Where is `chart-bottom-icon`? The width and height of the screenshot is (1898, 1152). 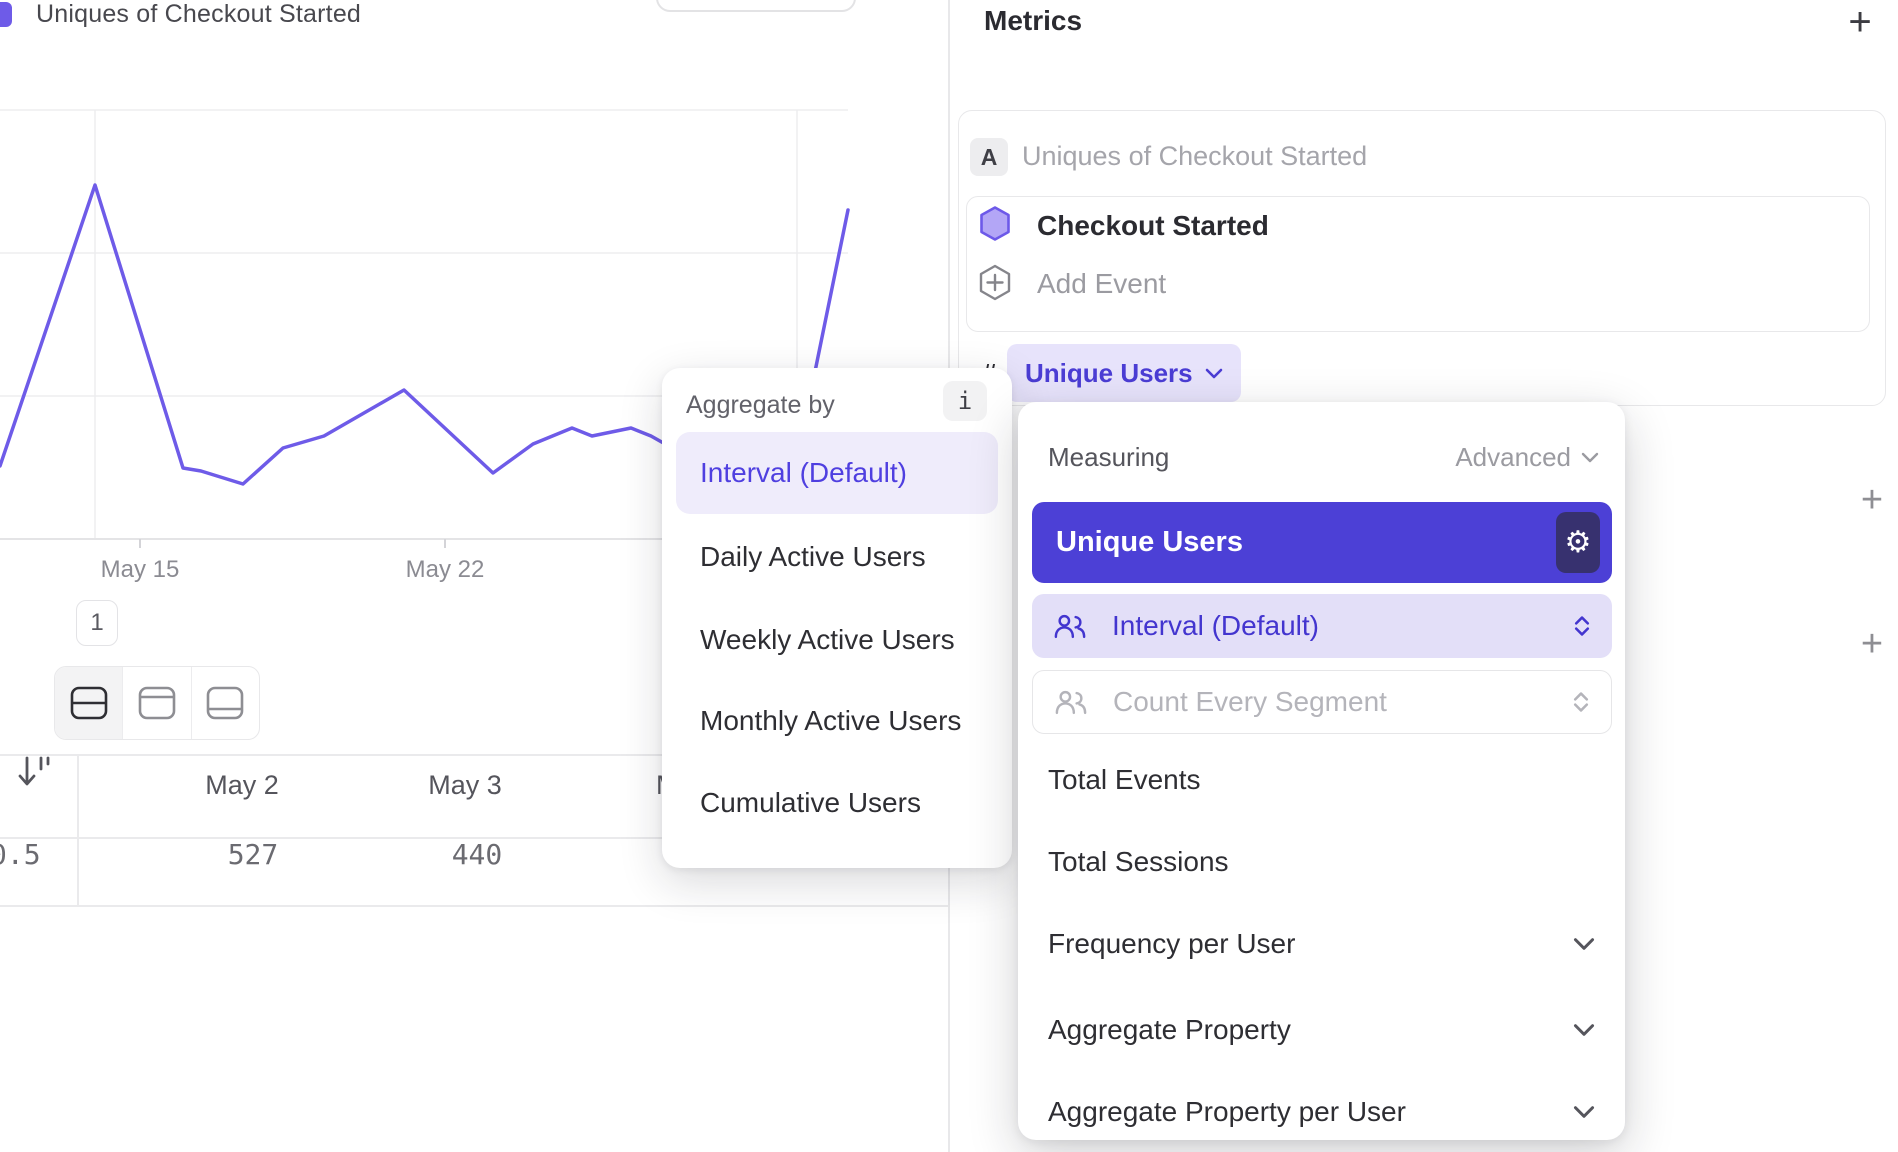
chart-bottom-icon is located at coordinates (225, 703).